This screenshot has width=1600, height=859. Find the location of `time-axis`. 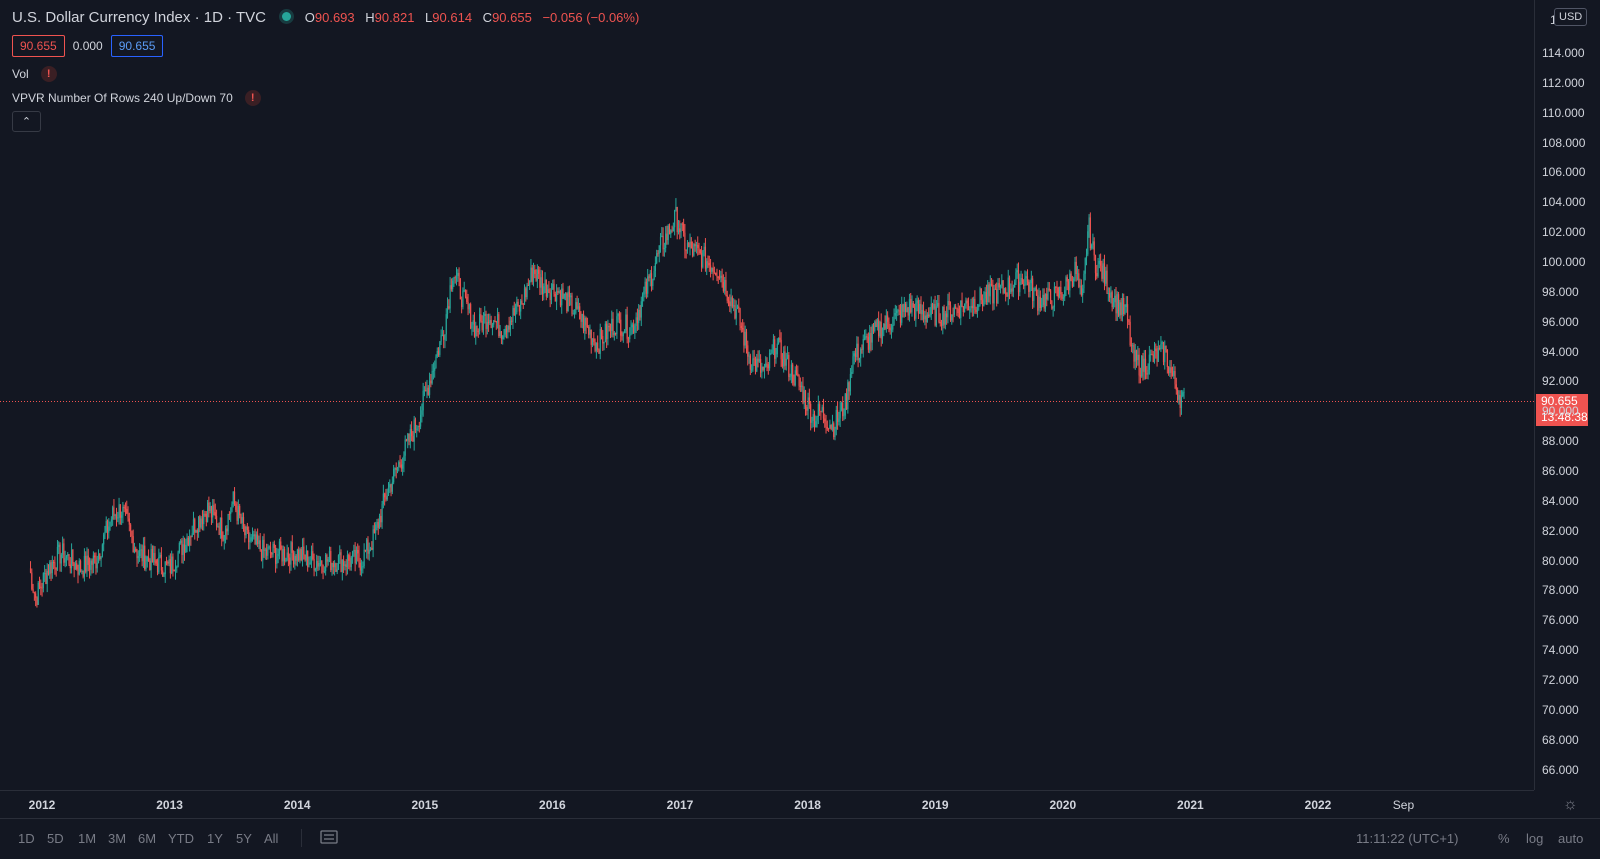

time-axis is located at coordinates (767, 804).